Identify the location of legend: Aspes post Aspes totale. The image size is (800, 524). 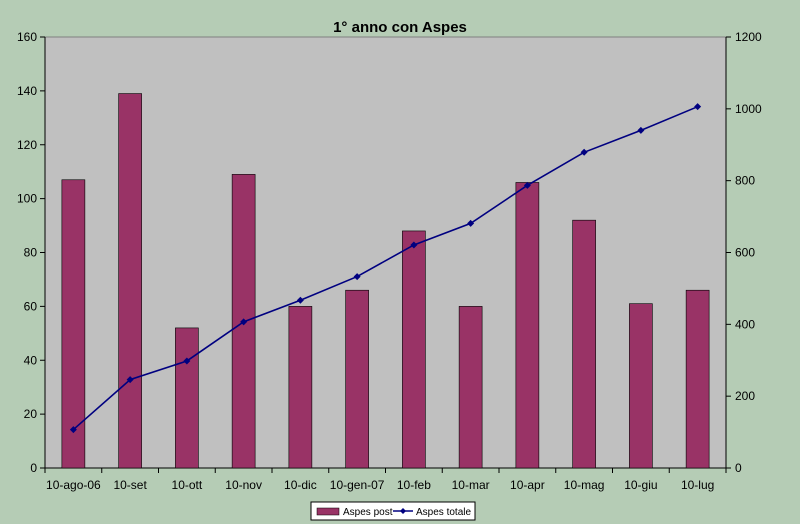
(393, 511).